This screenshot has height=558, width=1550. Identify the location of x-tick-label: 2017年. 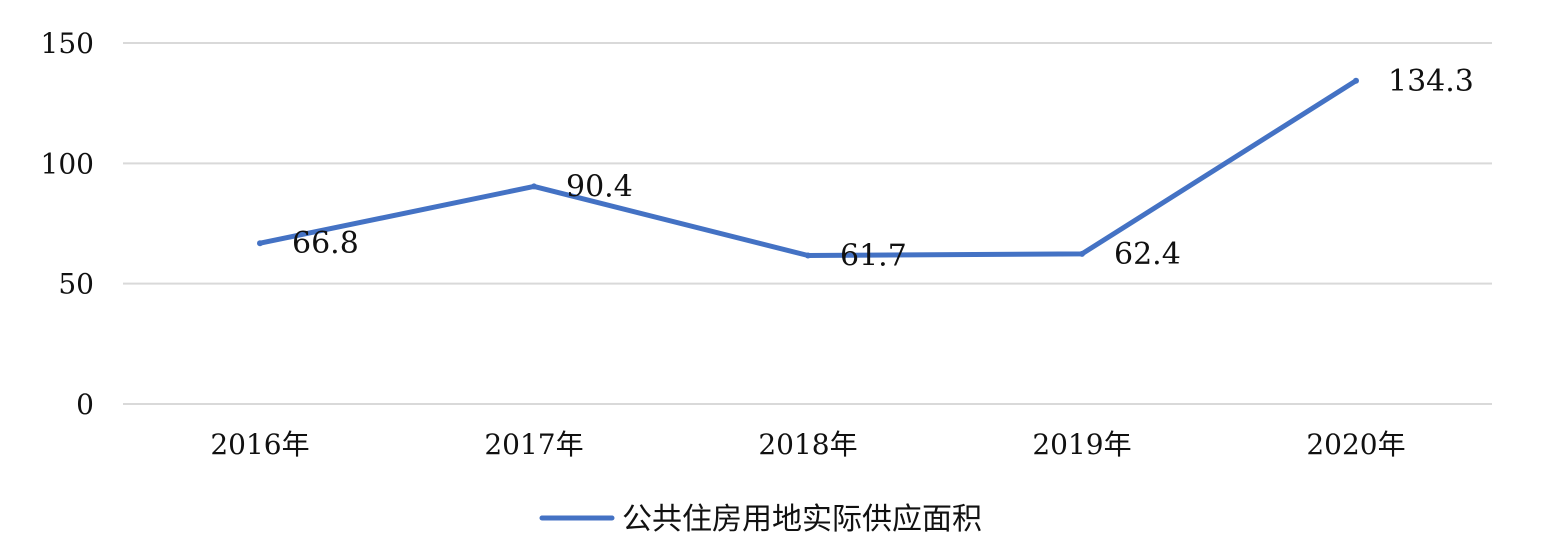
(533, 444).